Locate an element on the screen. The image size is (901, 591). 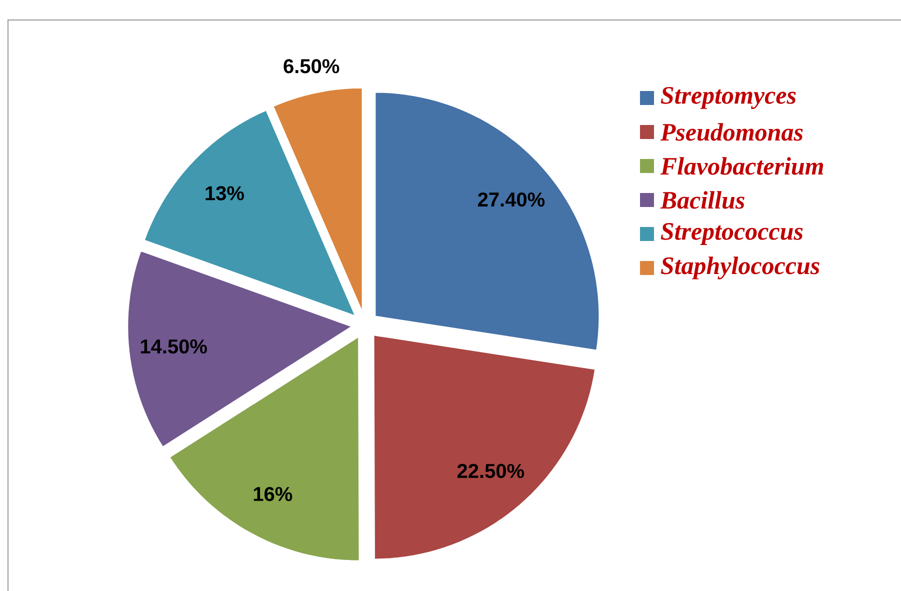
legend-label: Streptomyces is located at coordinates (728, 98).